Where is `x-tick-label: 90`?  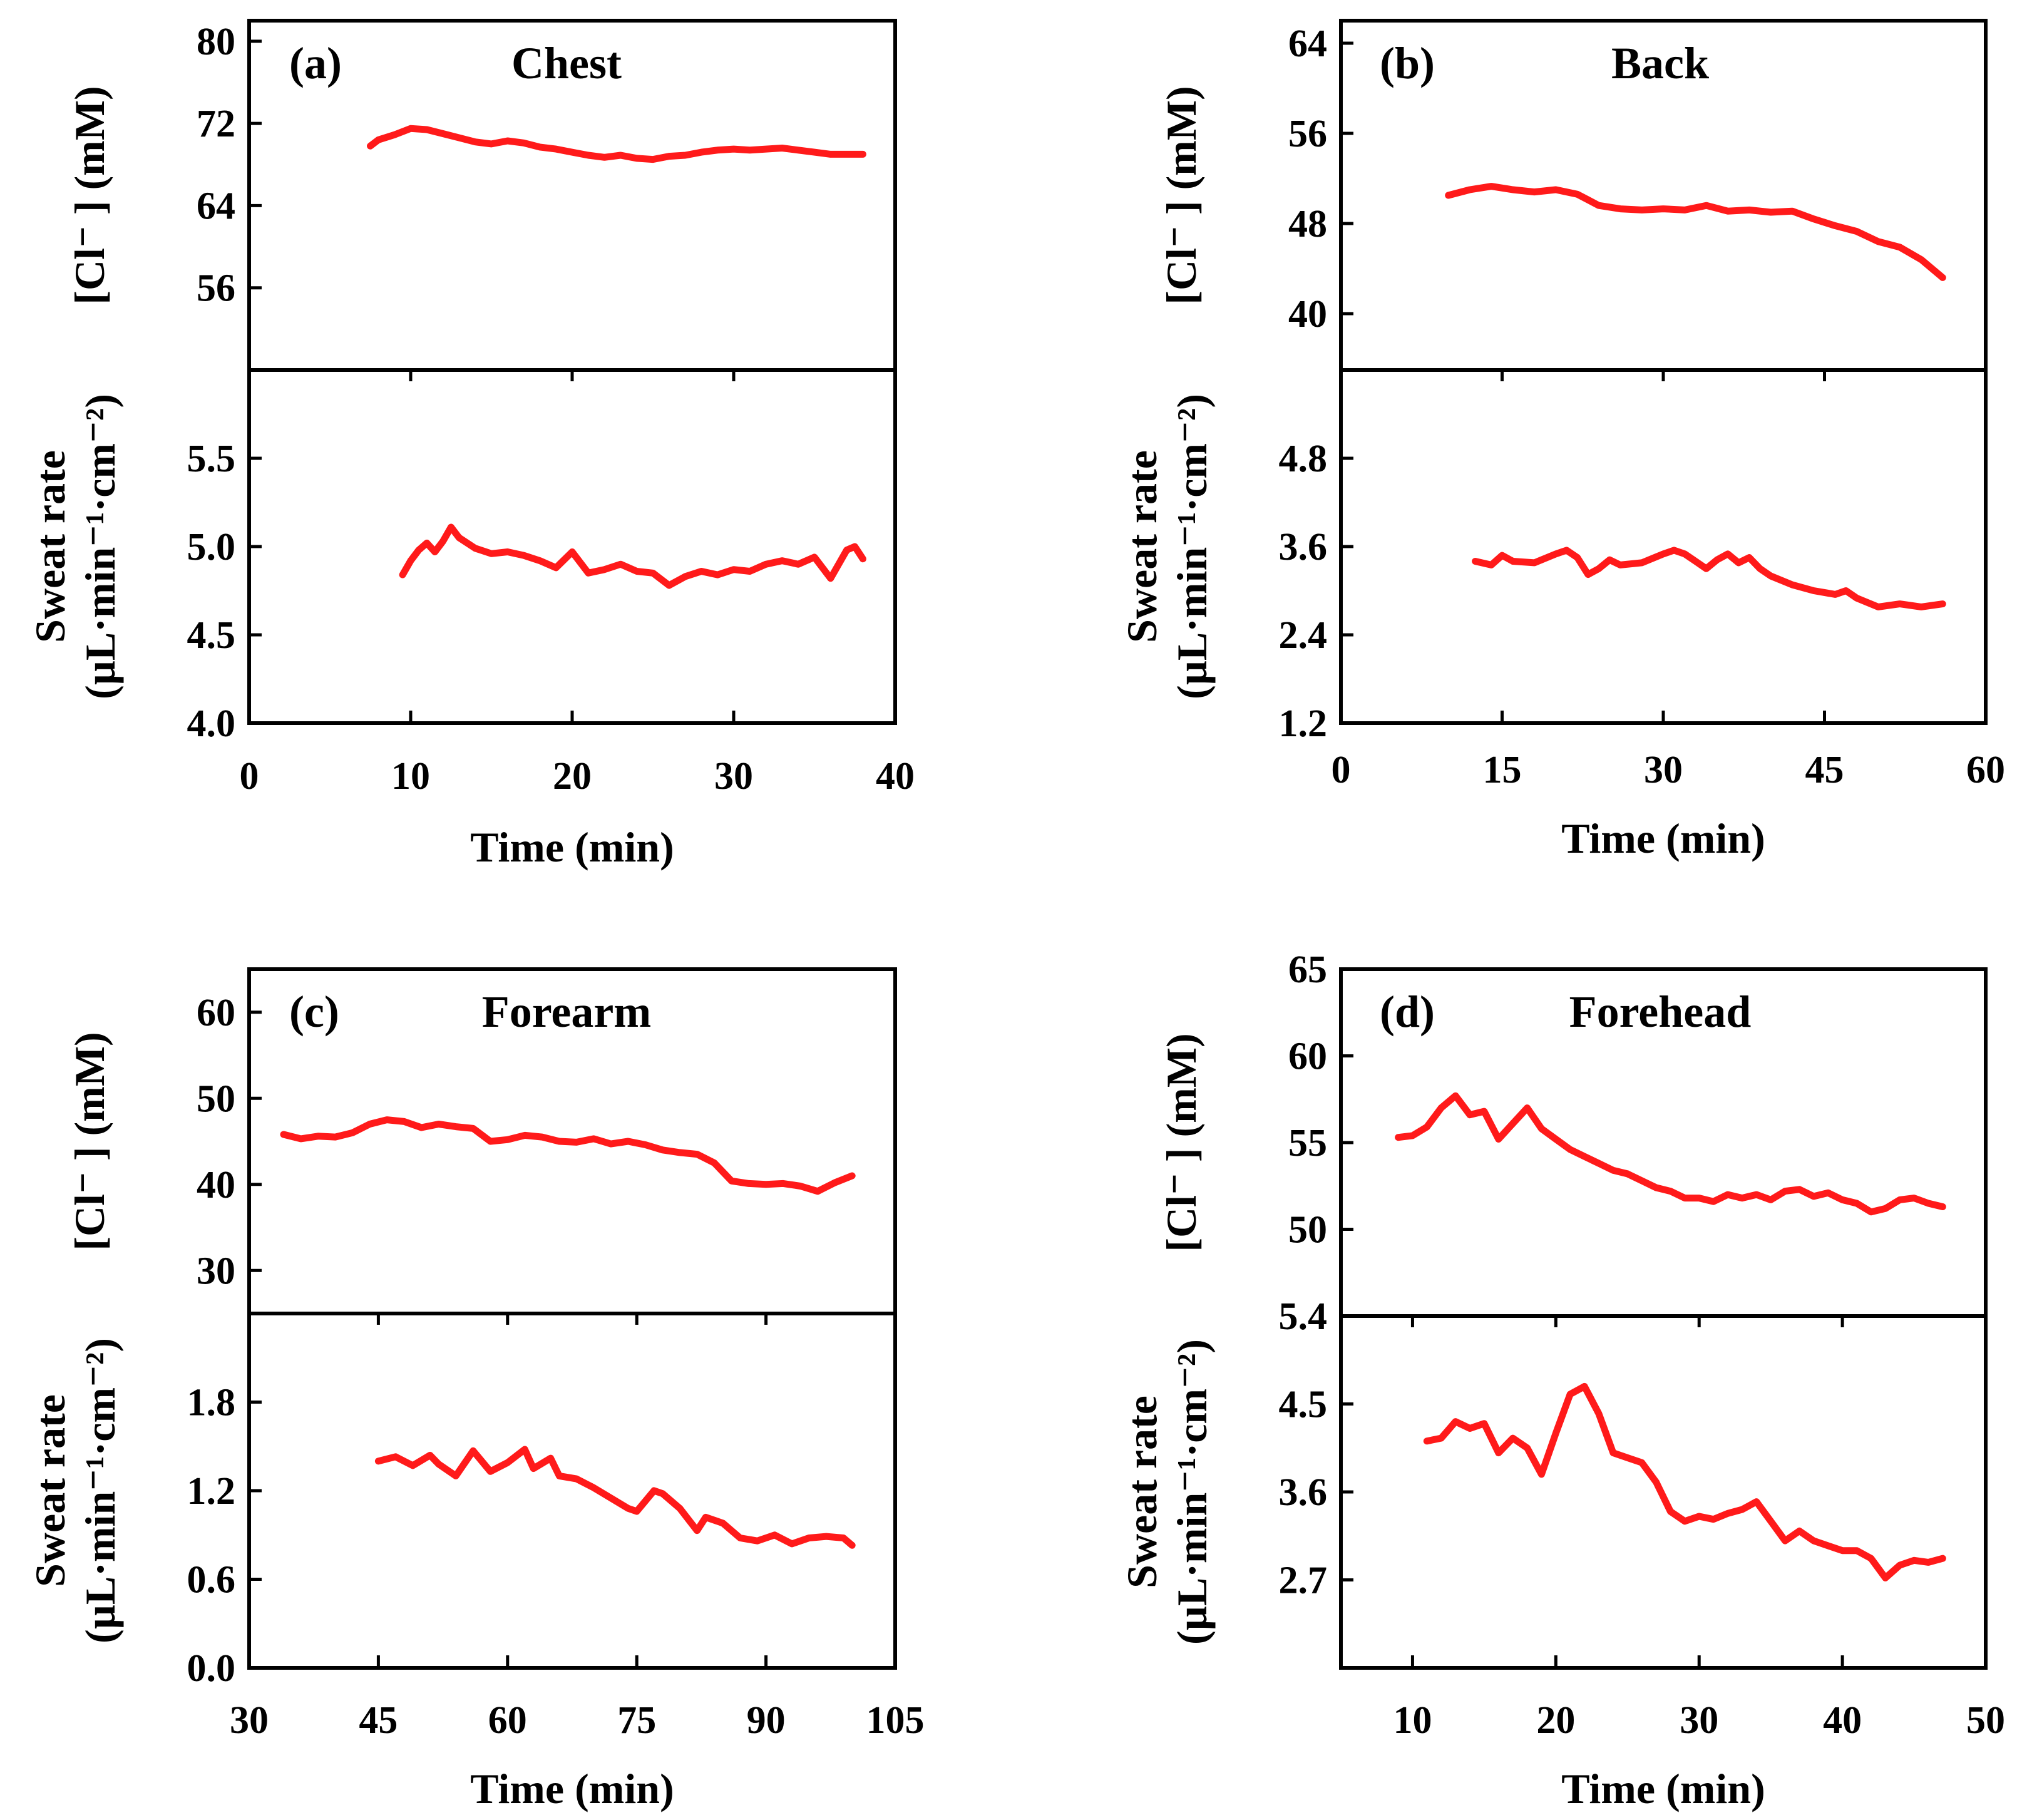 x-tick-label: 90 is located at coordinates (766, 1721).